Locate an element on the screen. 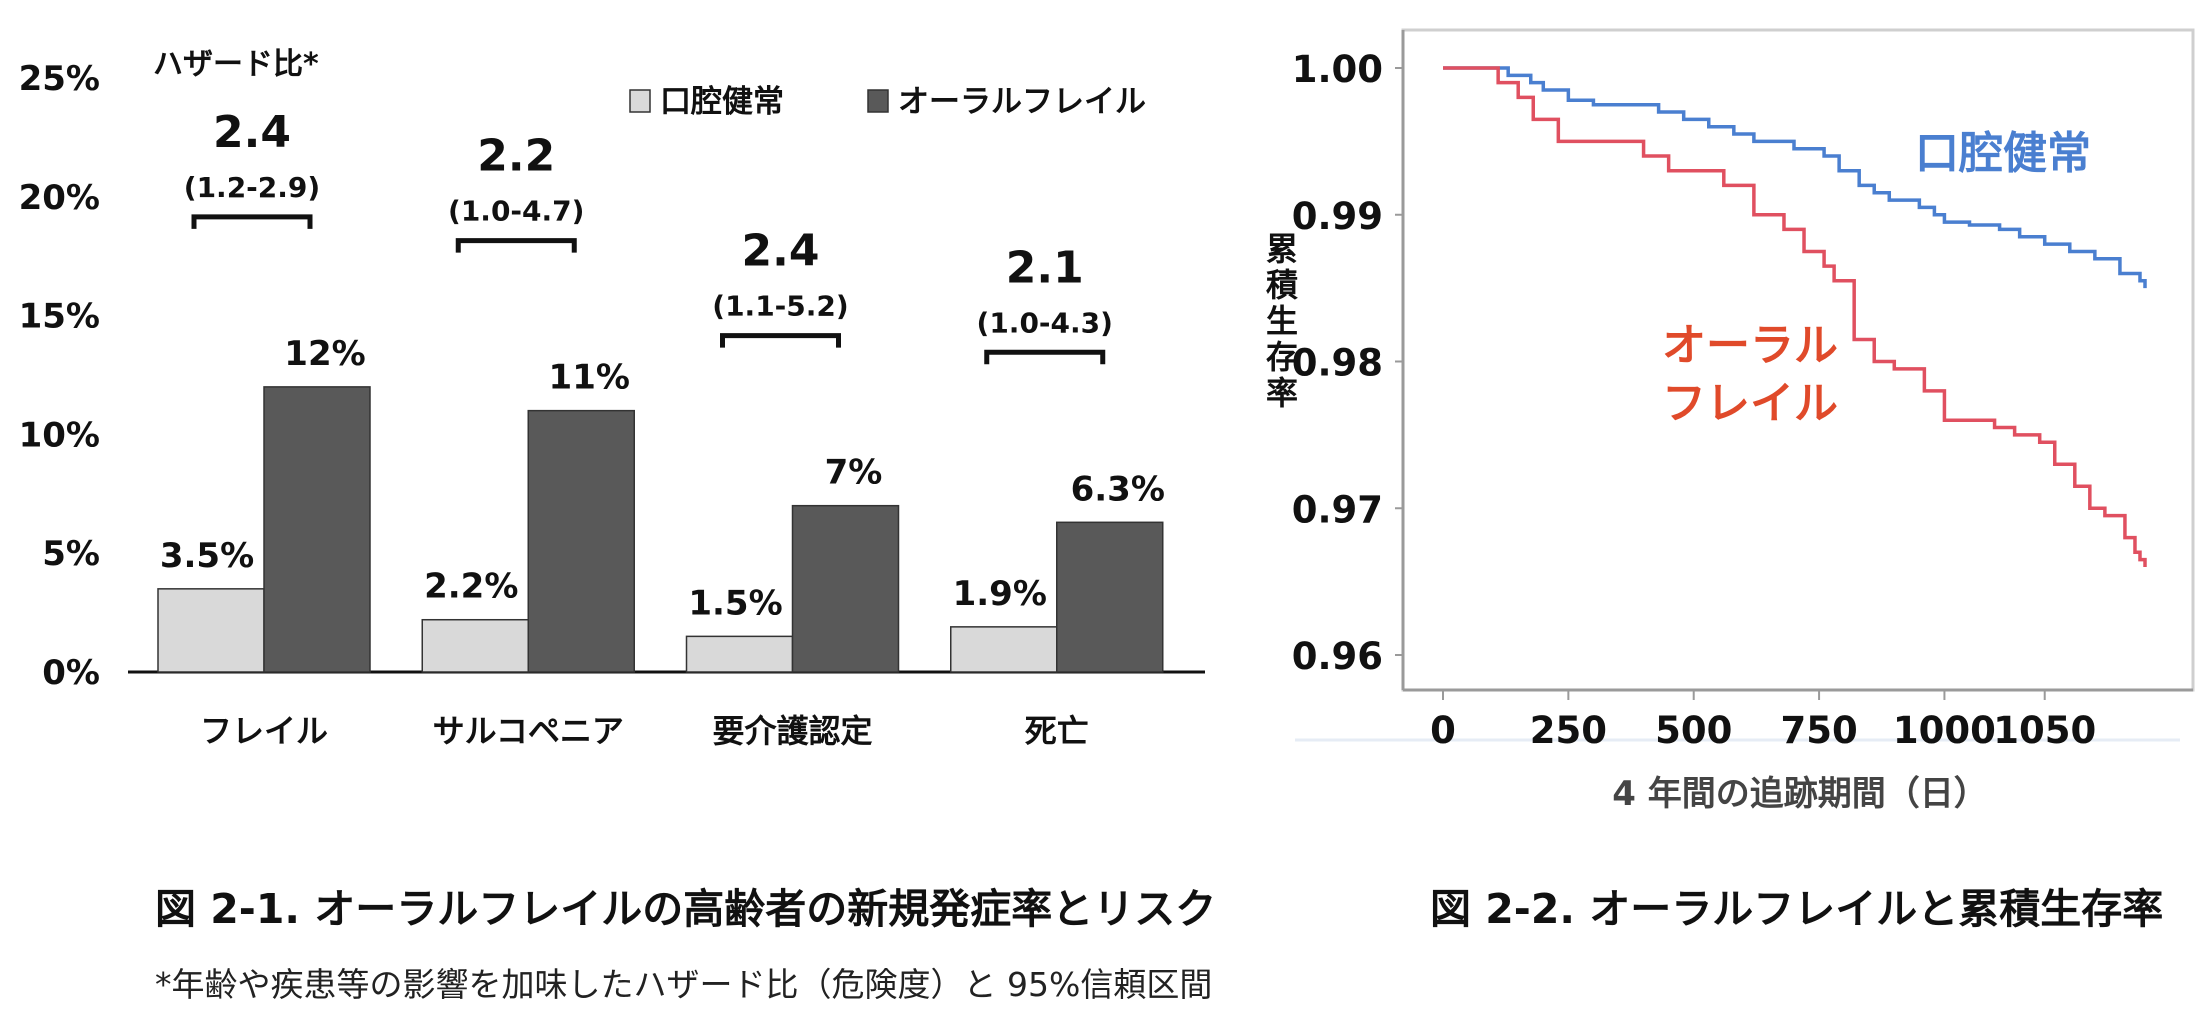 The height and width of the screenshot is (1018, 2206). x-tick-label: 0 is located at coordinates (1443, 730).